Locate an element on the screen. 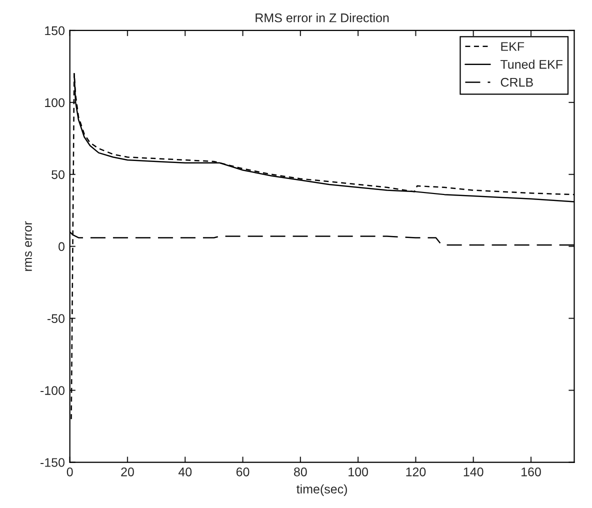 Image resolution: width=592 pixels, height=508 pixels. x-tick-label: 20 is located at coordinates (127, 471).